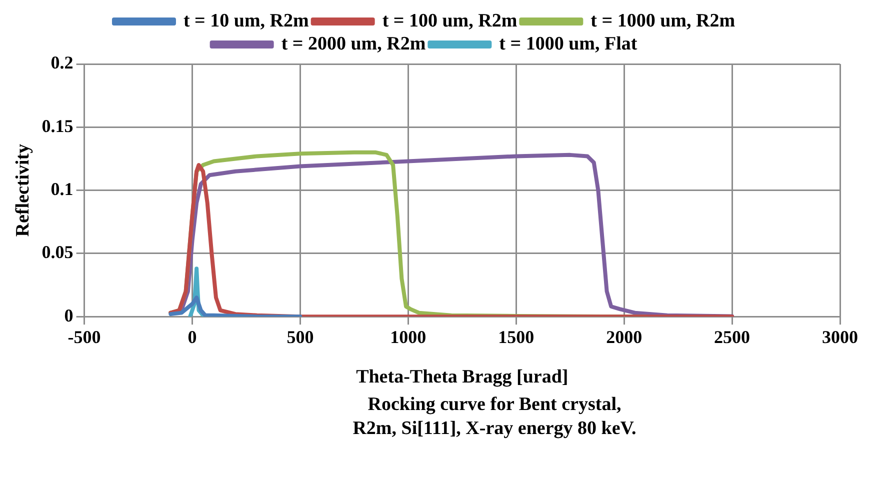 Image resolution: width=869 pixels, height=479 pixels. Describe the element at coordinates (62, 188) in the screenshot. I see `y-tick-label: 0.1` at that location.